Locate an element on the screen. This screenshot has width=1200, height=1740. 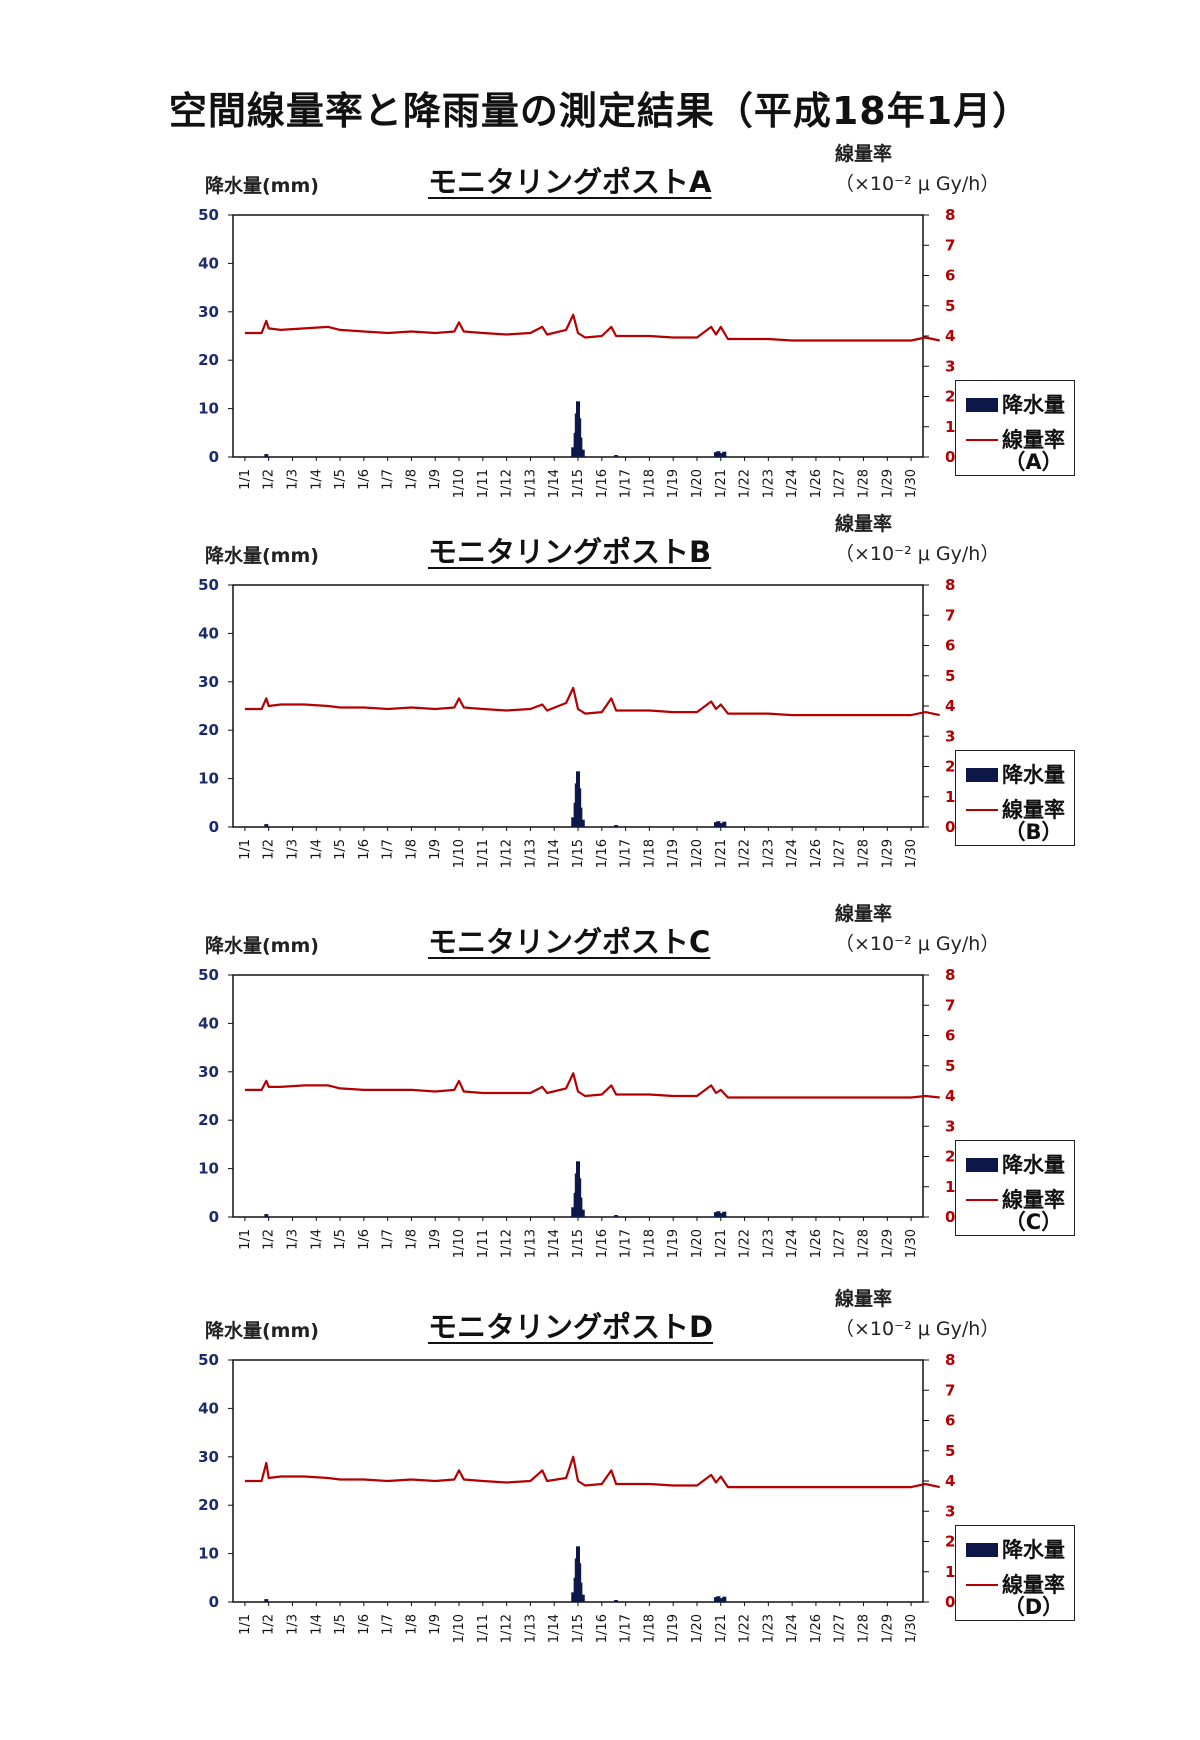
series-rainfall is located at coordinates (495, 1189).